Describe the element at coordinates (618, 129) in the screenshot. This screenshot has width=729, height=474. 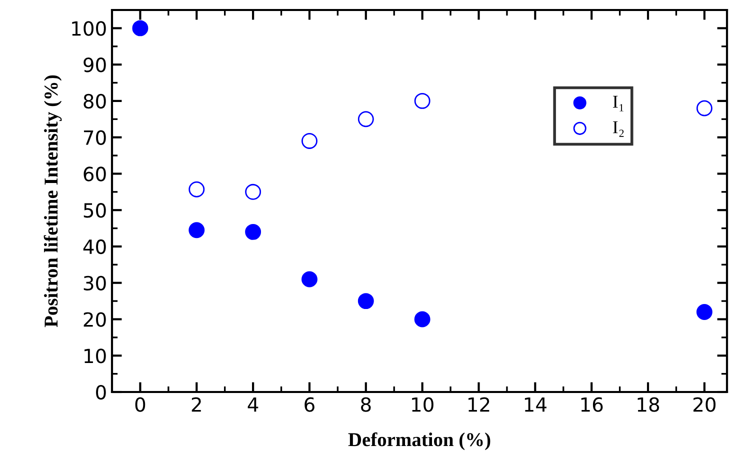
I see `legend-label: I₂` at that location.